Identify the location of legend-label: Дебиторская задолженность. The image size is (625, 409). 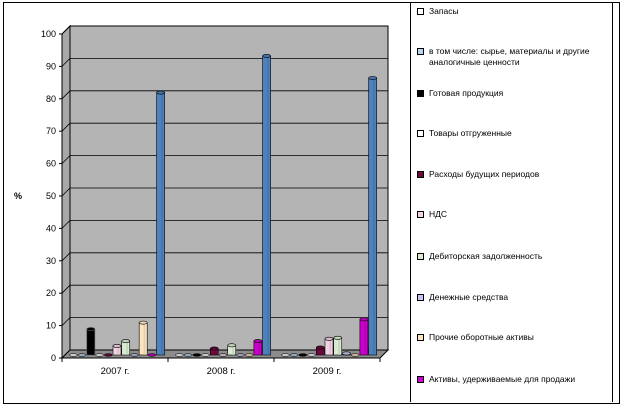
(486, 256).